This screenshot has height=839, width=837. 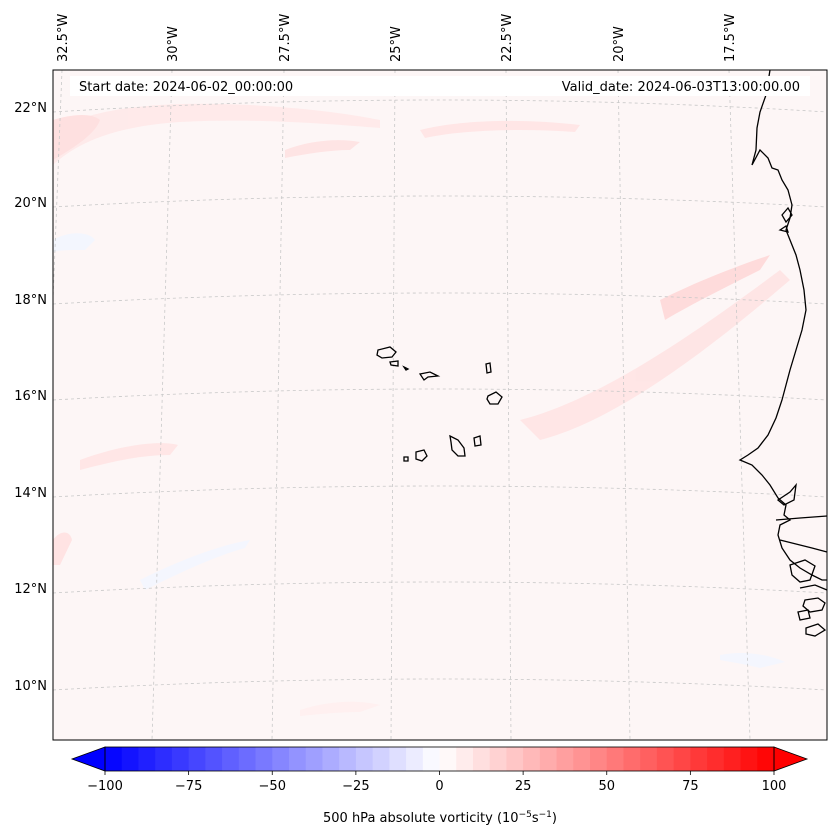 What do you see at coordinates (30, 108) in the screenshot?
I see `lat-label-22n: 22°N` at bounding box center [30, 108].